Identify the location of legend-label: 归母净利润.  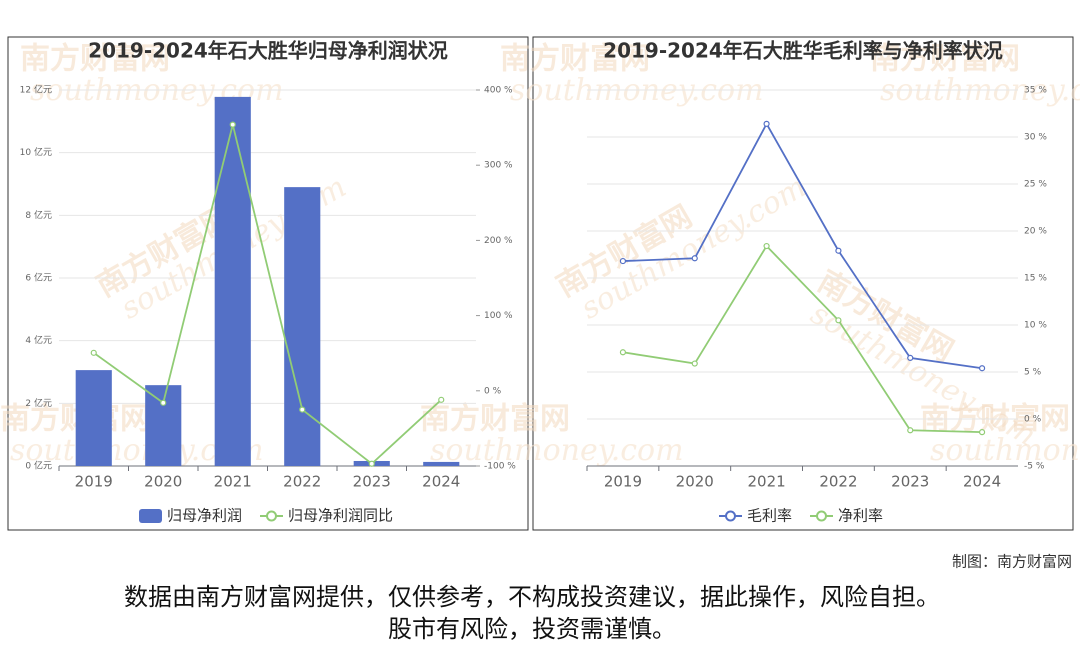
(204, 516).